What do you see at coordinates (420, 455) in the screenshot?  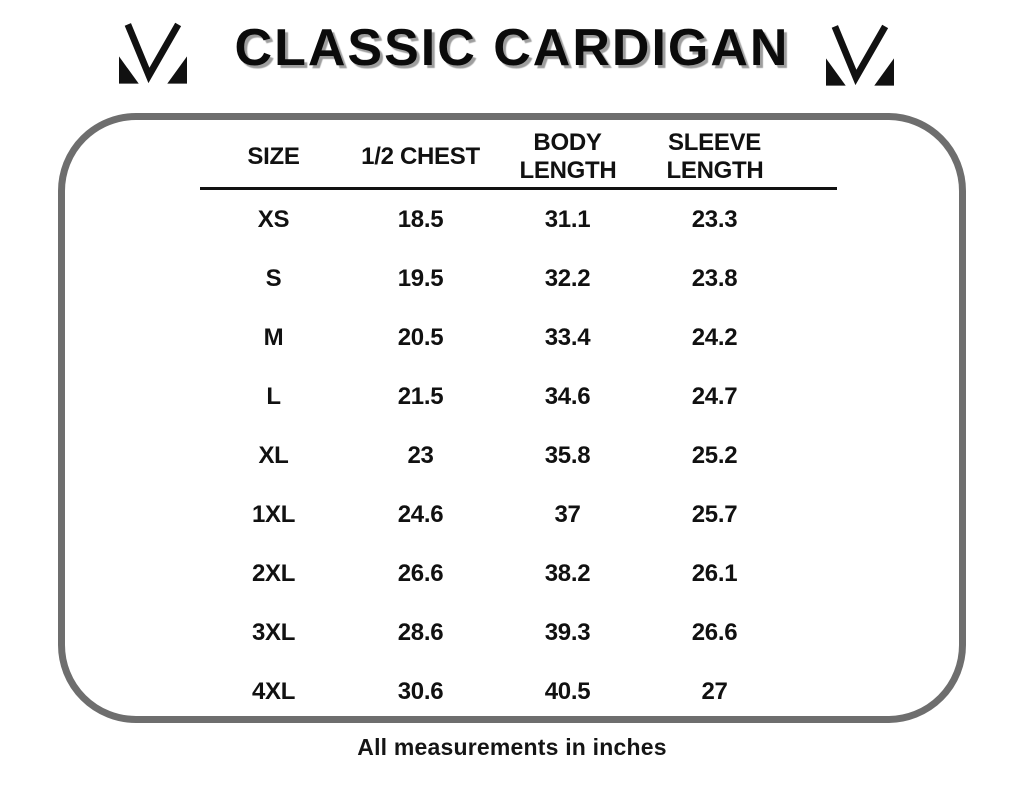 I see `cell-half-chest: 23` at bounding box center [420, 455].